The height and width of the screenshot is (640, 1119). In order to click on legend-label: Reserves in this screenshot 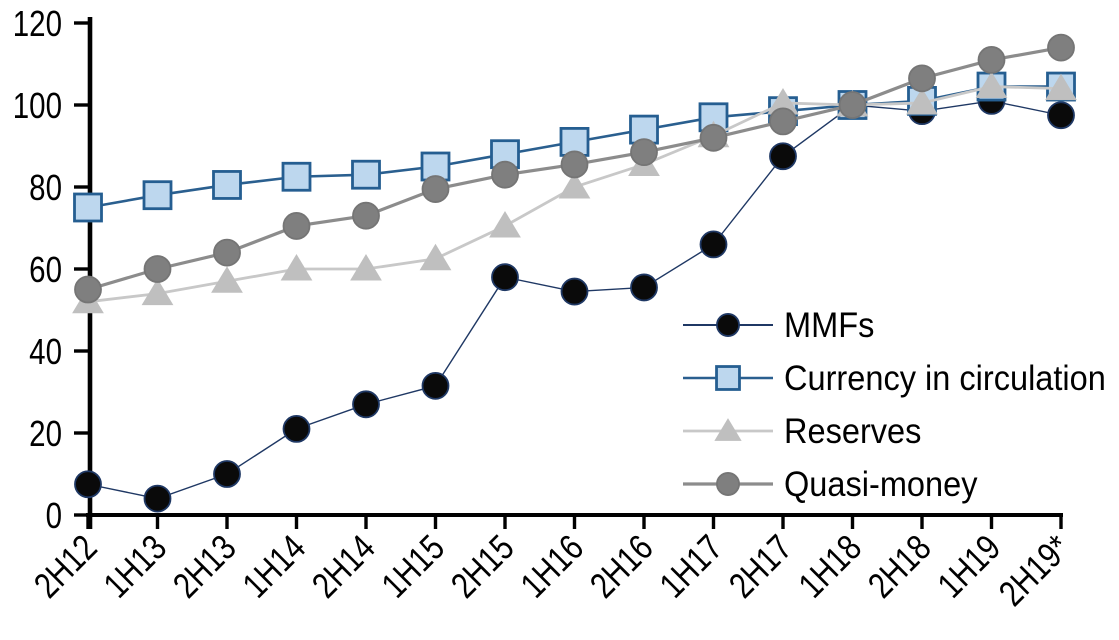, I will do `click(852, 431)`.